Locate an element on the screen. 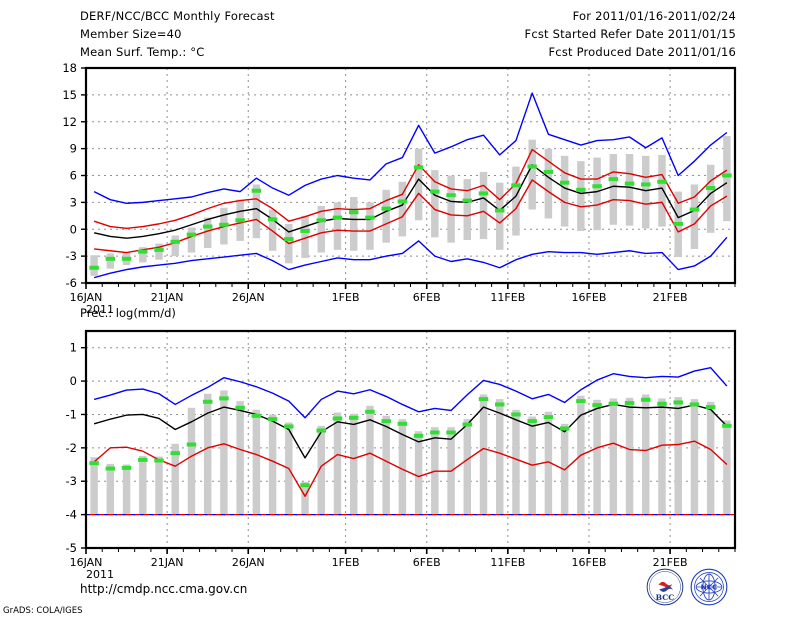  grads-credit: GrADS: COLA/IGES is located at coordinates (43, 611).